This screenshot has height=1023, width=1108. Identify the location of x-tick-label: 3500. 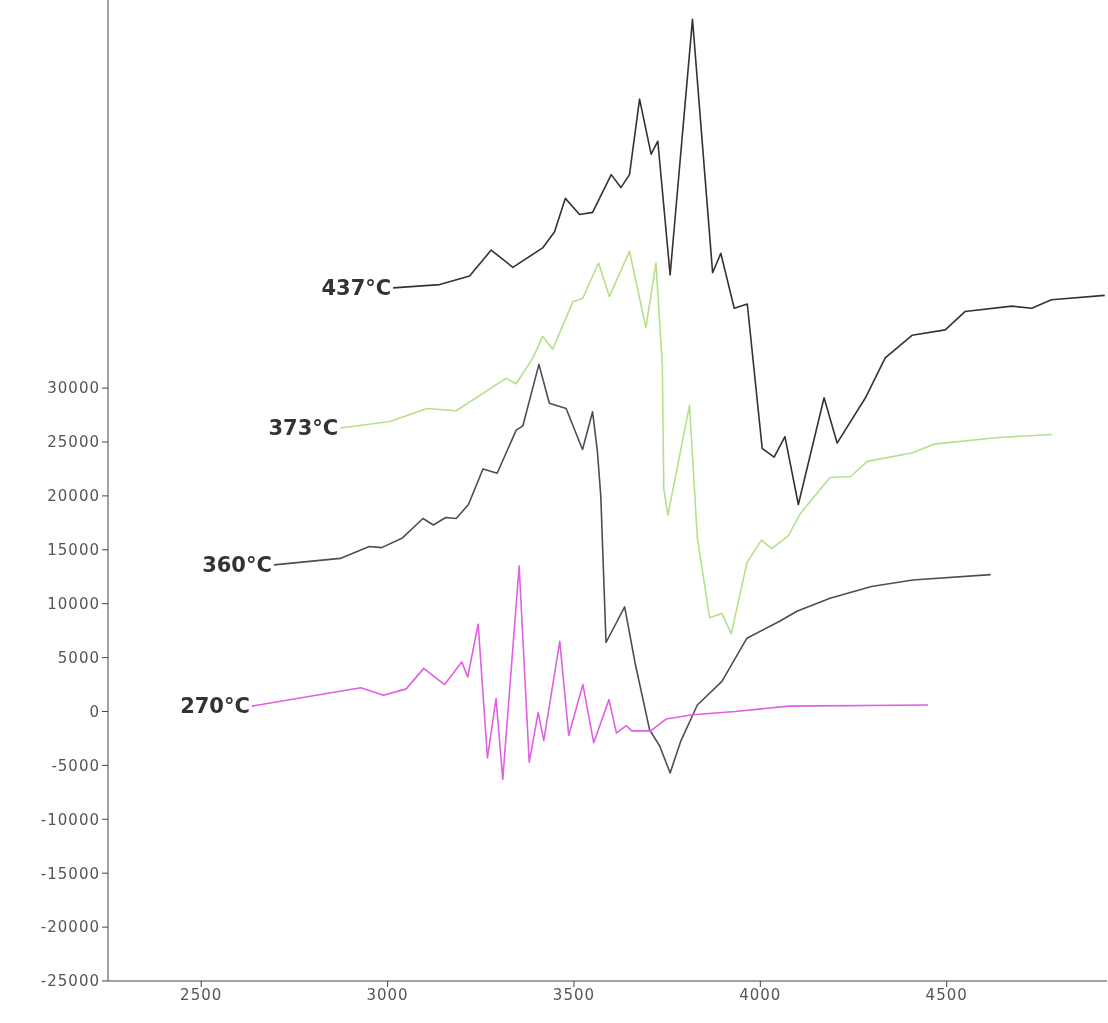
(574, 994).